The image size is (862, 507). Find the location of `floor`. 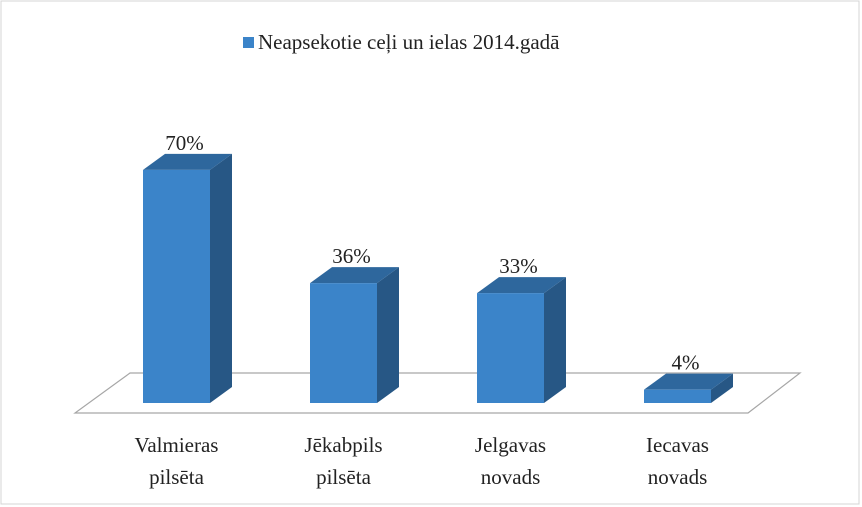

floor is located at coordinates (437, 393).